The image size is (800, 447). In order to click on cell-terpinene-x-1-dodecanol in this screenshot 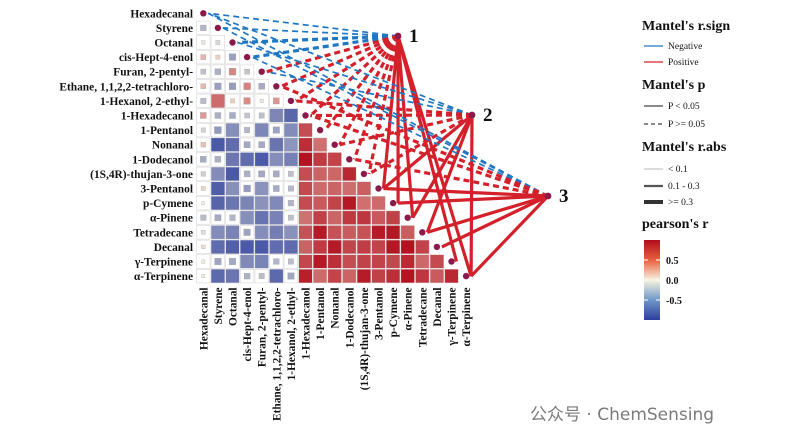, I will do `click(349, 276)`.